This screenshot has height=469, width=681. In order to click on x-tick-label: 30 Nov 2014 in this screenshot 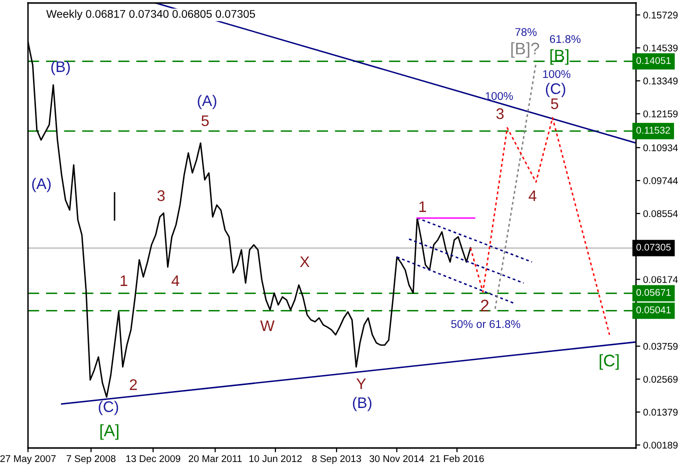, I will do `click(397, 458)`.